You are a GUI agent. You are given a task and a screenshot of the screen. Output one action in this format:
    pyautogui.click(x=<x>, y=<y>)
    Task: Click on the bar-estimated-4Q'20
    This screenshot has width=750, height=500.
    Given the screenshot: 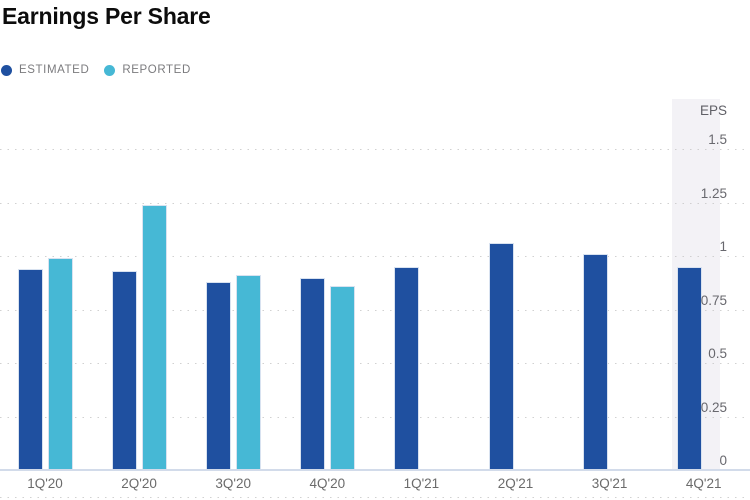 What is the action you would take?
    pyautogui.click(x=313, y=373)
    